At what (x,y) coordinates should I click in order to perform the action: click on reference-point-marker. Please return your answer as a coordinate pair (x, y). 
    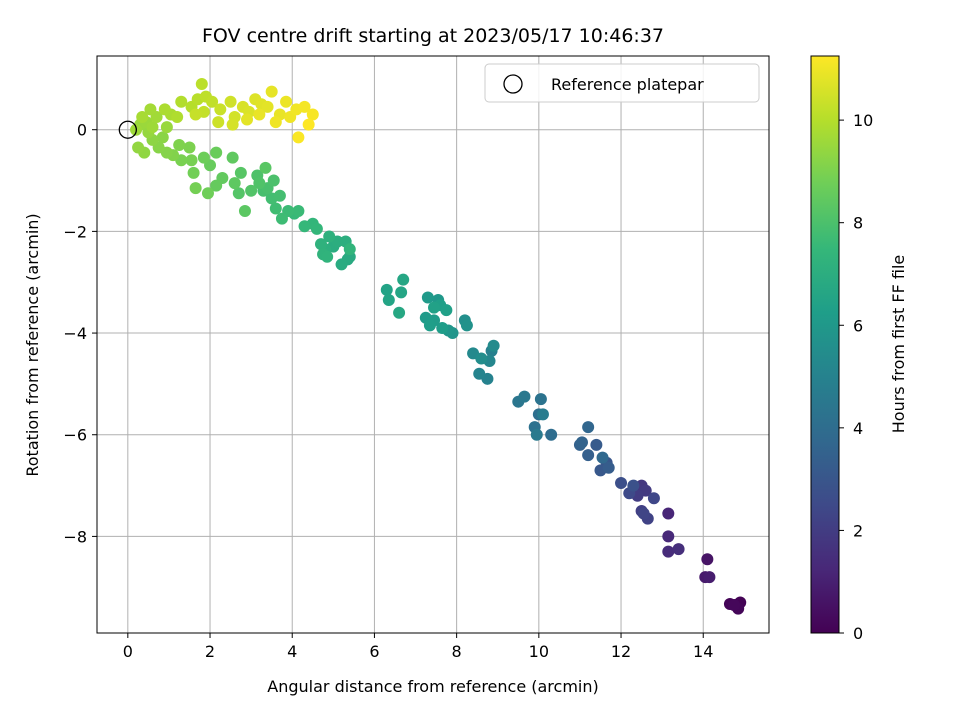
    Looking at the image, I should click on (127, 129).